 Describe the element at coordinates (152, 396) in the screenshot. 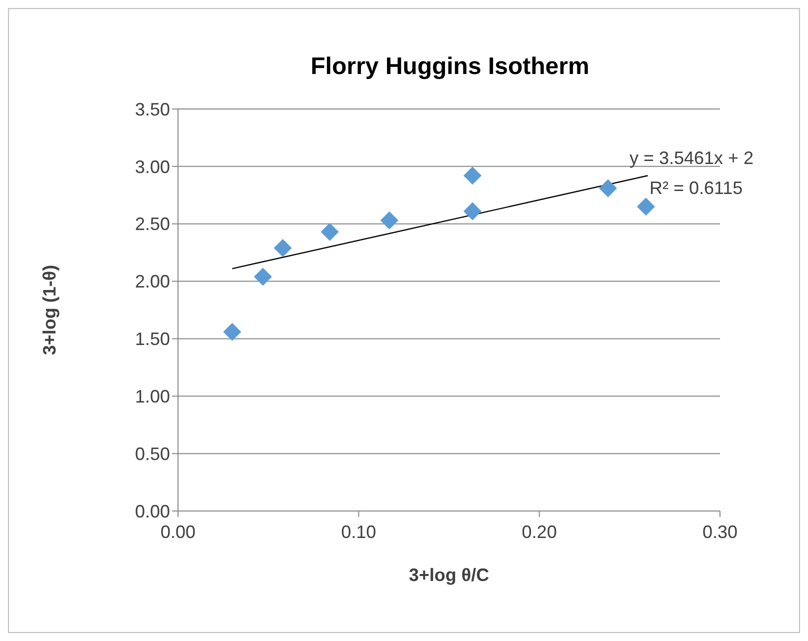

I see `y-tick-label: 1.00` at that location.